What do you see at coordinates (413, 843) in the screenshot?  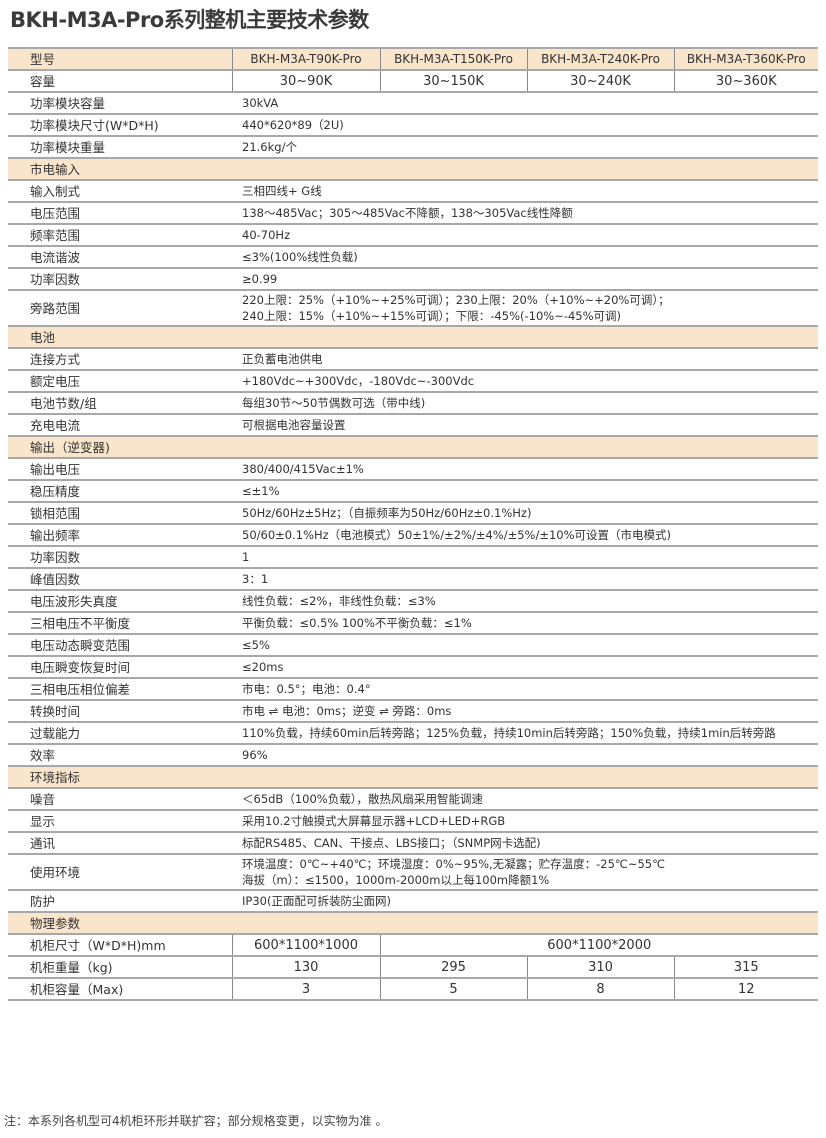 I see `spec-row: 通讯 标配RS485、CAN、干接点、LBS接口；（SNMP网卡选配)` at bounding box center [413, 843].